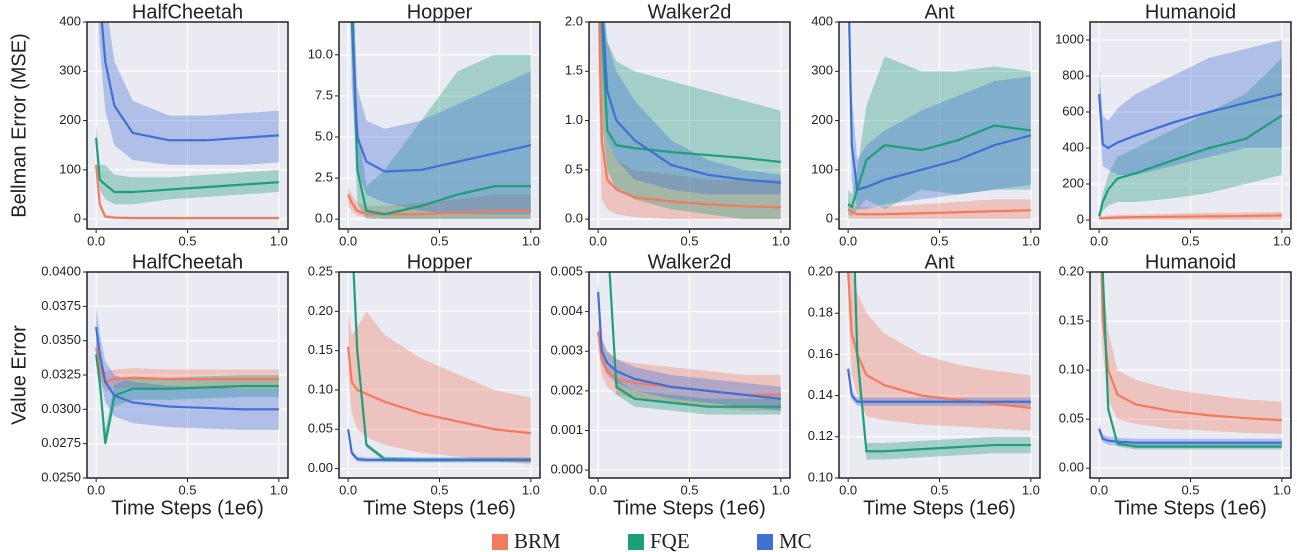  Describe the element at coordinates (320, 270) in the screenshot. I see `y-tick-label: 0.25` at that location.